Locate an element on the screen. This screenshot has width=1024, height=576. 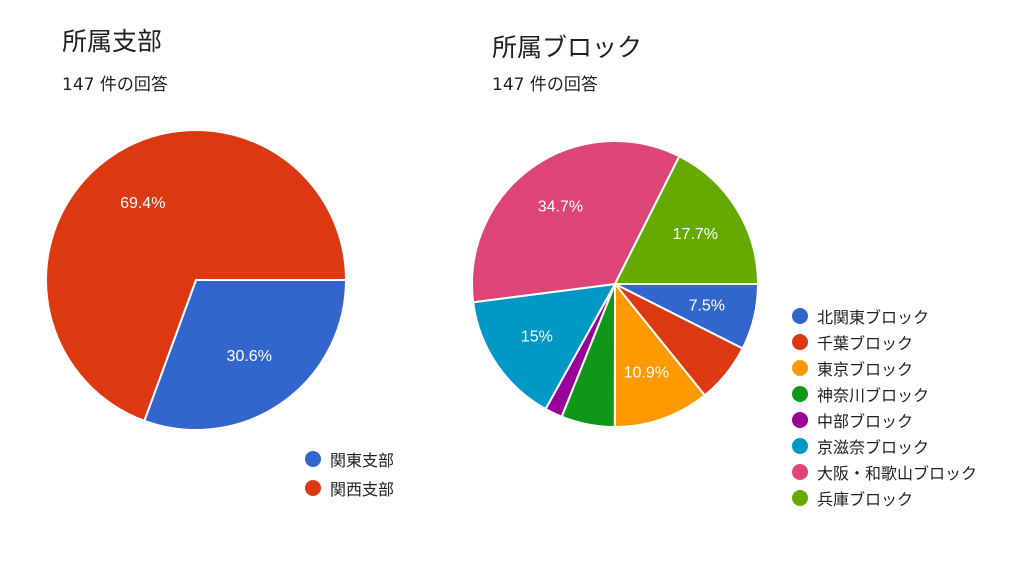
pie-slice-label-1: 7.5% is located at coordinates (707, 305).